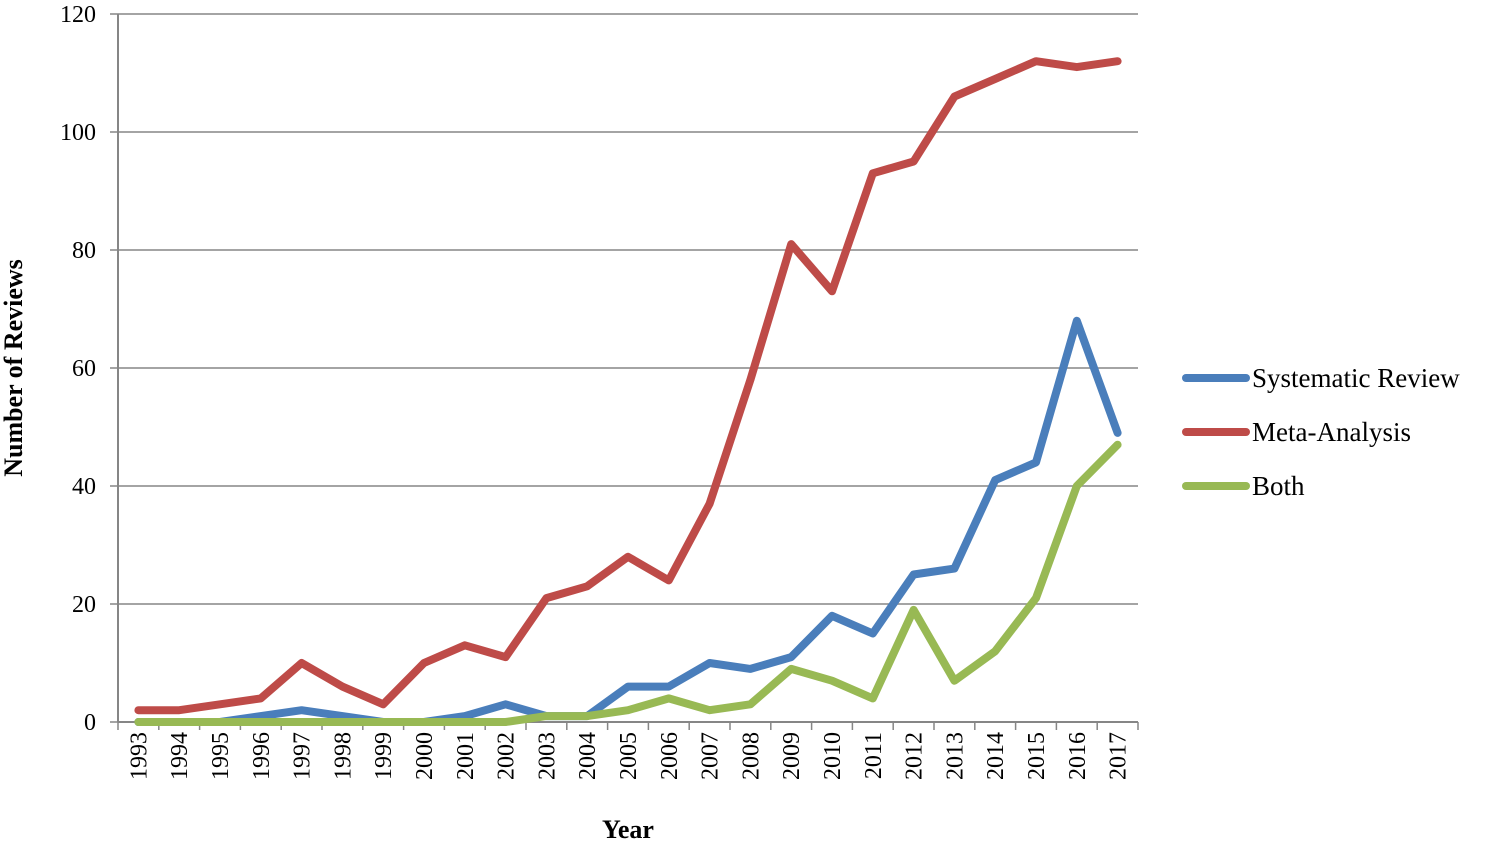  I want to click on x-tick-label: 2005, so click(629, 756).